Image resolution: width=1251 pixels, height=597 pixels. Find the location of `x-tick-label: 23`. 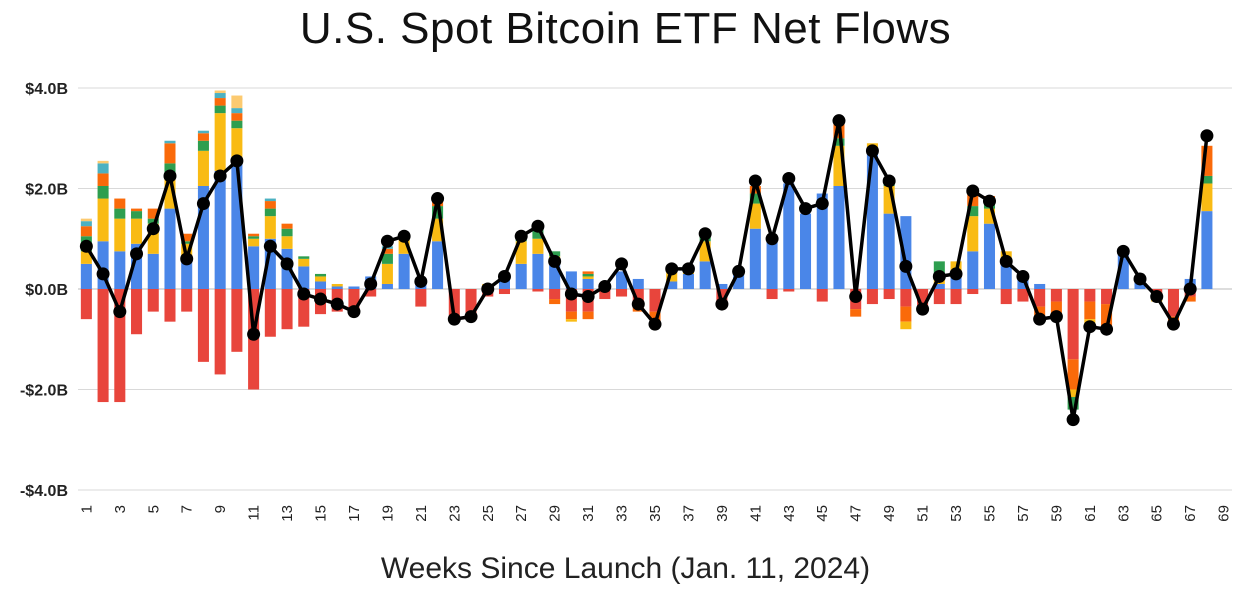

x-tick-label: 23 is located at coordinates (454, 513).